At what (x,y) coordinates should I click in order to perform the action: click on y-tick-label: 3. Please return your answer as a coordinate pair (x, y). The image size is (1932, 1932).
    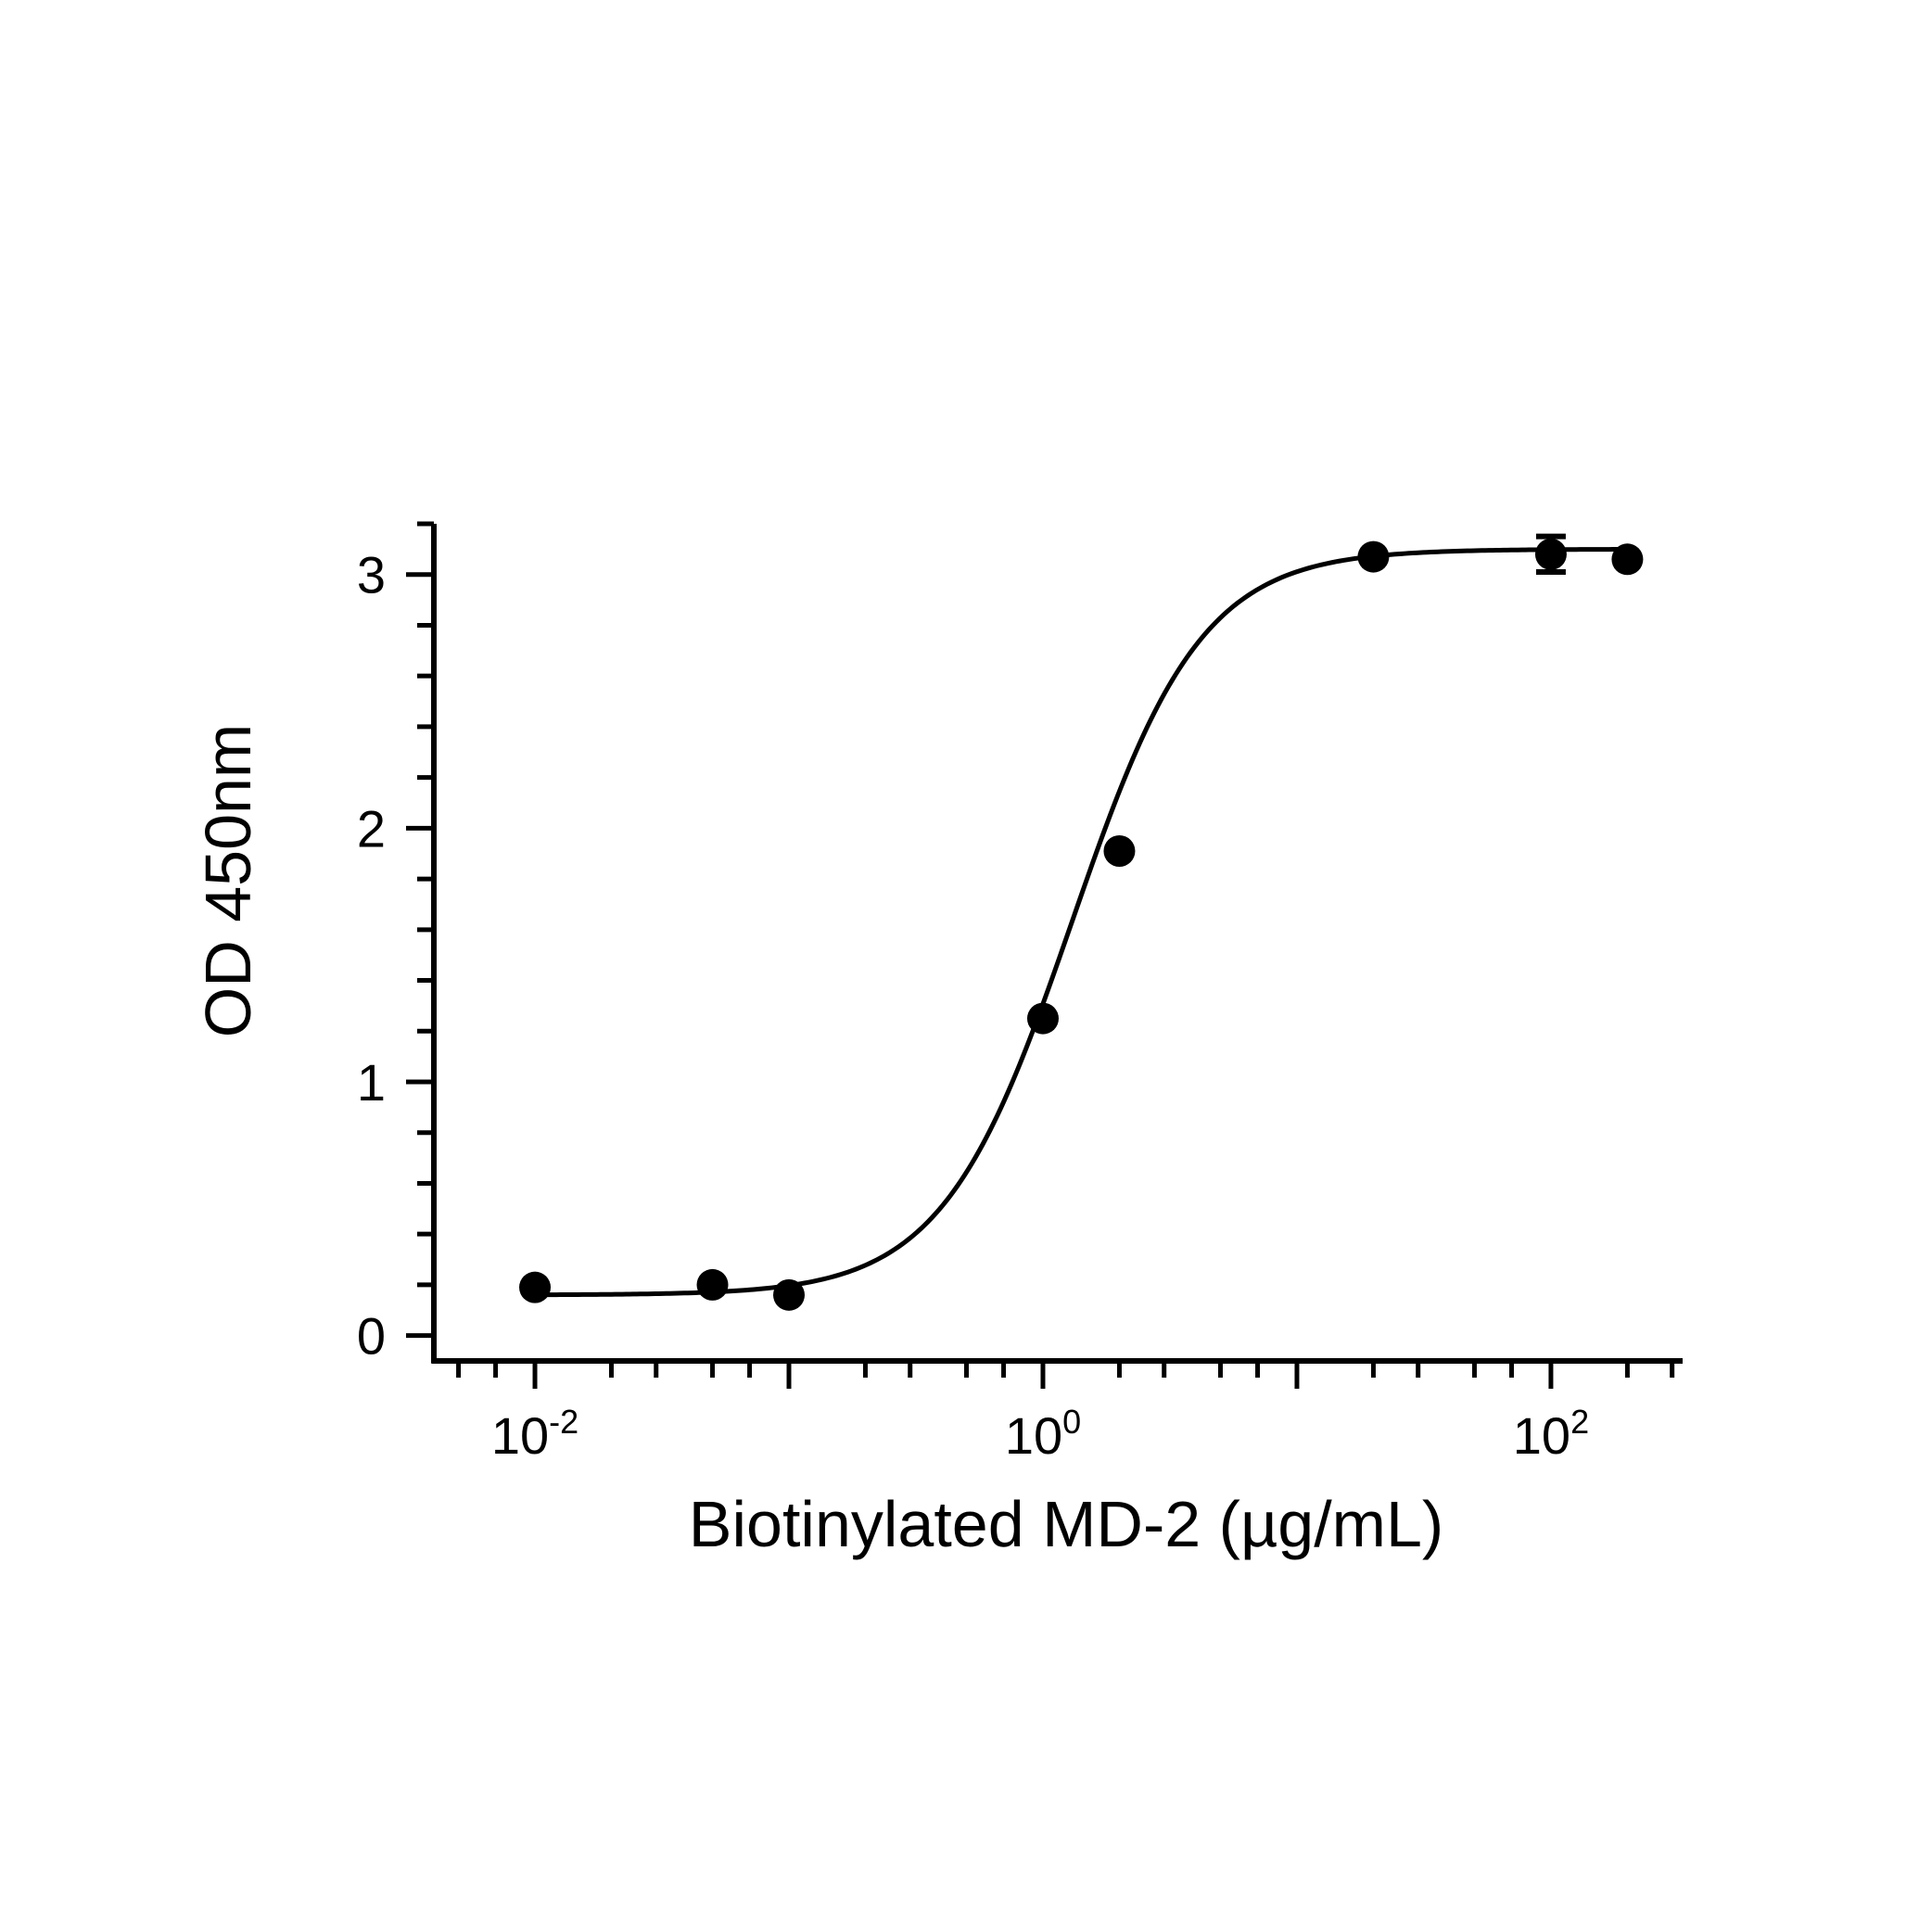
    Looking at the image, I should click on (371, 575).